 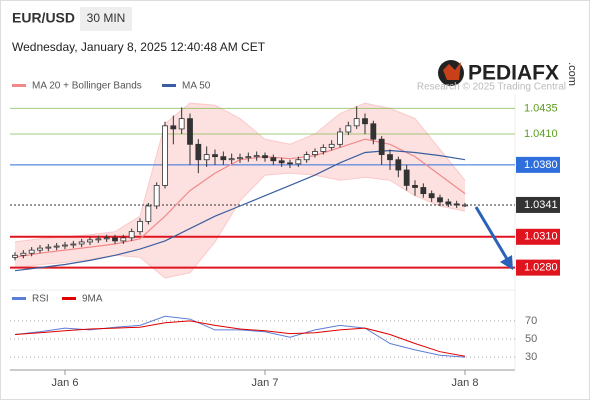 What do you see at coordinates (531, 321) in the screenshot?
I see `y-tick-label: 70` at bounding box center [531, 321].